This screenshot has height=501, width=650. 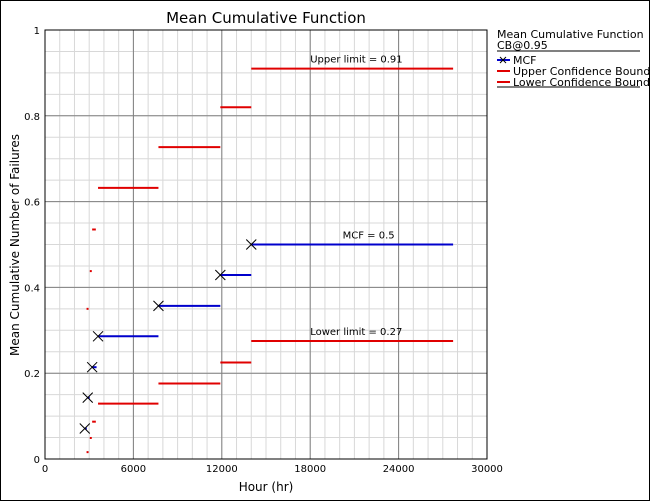 What do you see at coordinates (399, 469) in the screenshot?
I see `x-tick-label: 24000` at bounding box center [399, 469].